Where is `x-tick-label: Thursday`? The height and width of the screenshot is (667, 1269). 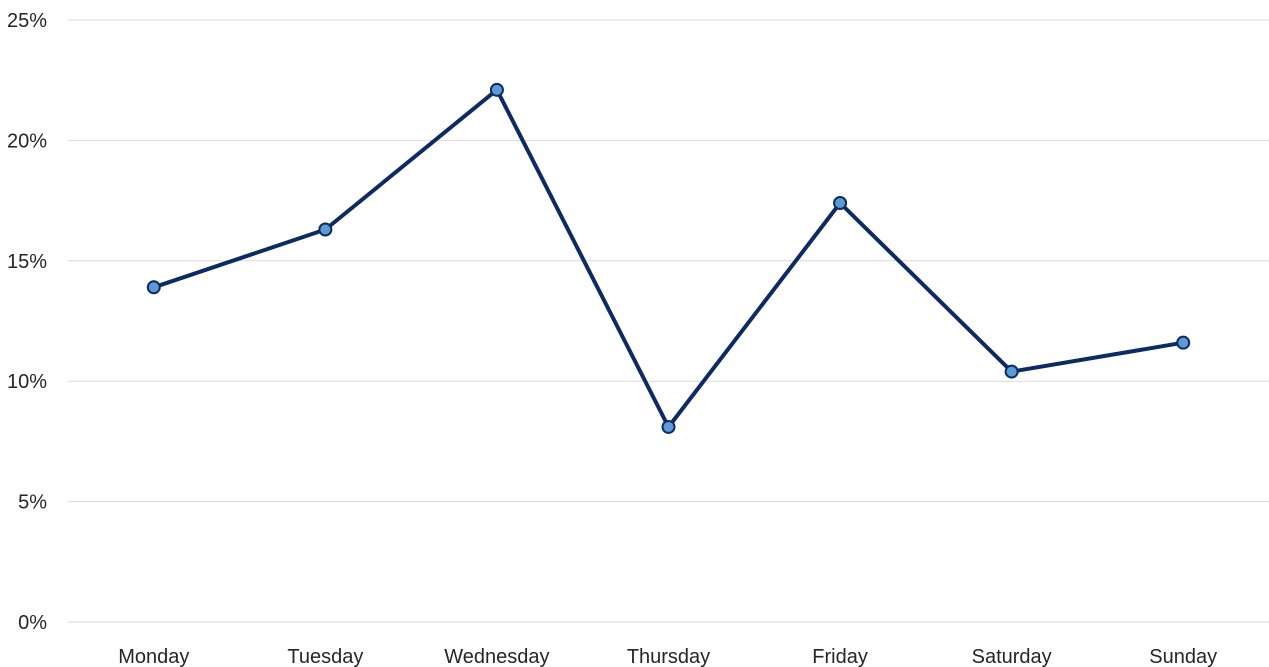 x-tick-label: Thursday is located at coordinates (668, 656).